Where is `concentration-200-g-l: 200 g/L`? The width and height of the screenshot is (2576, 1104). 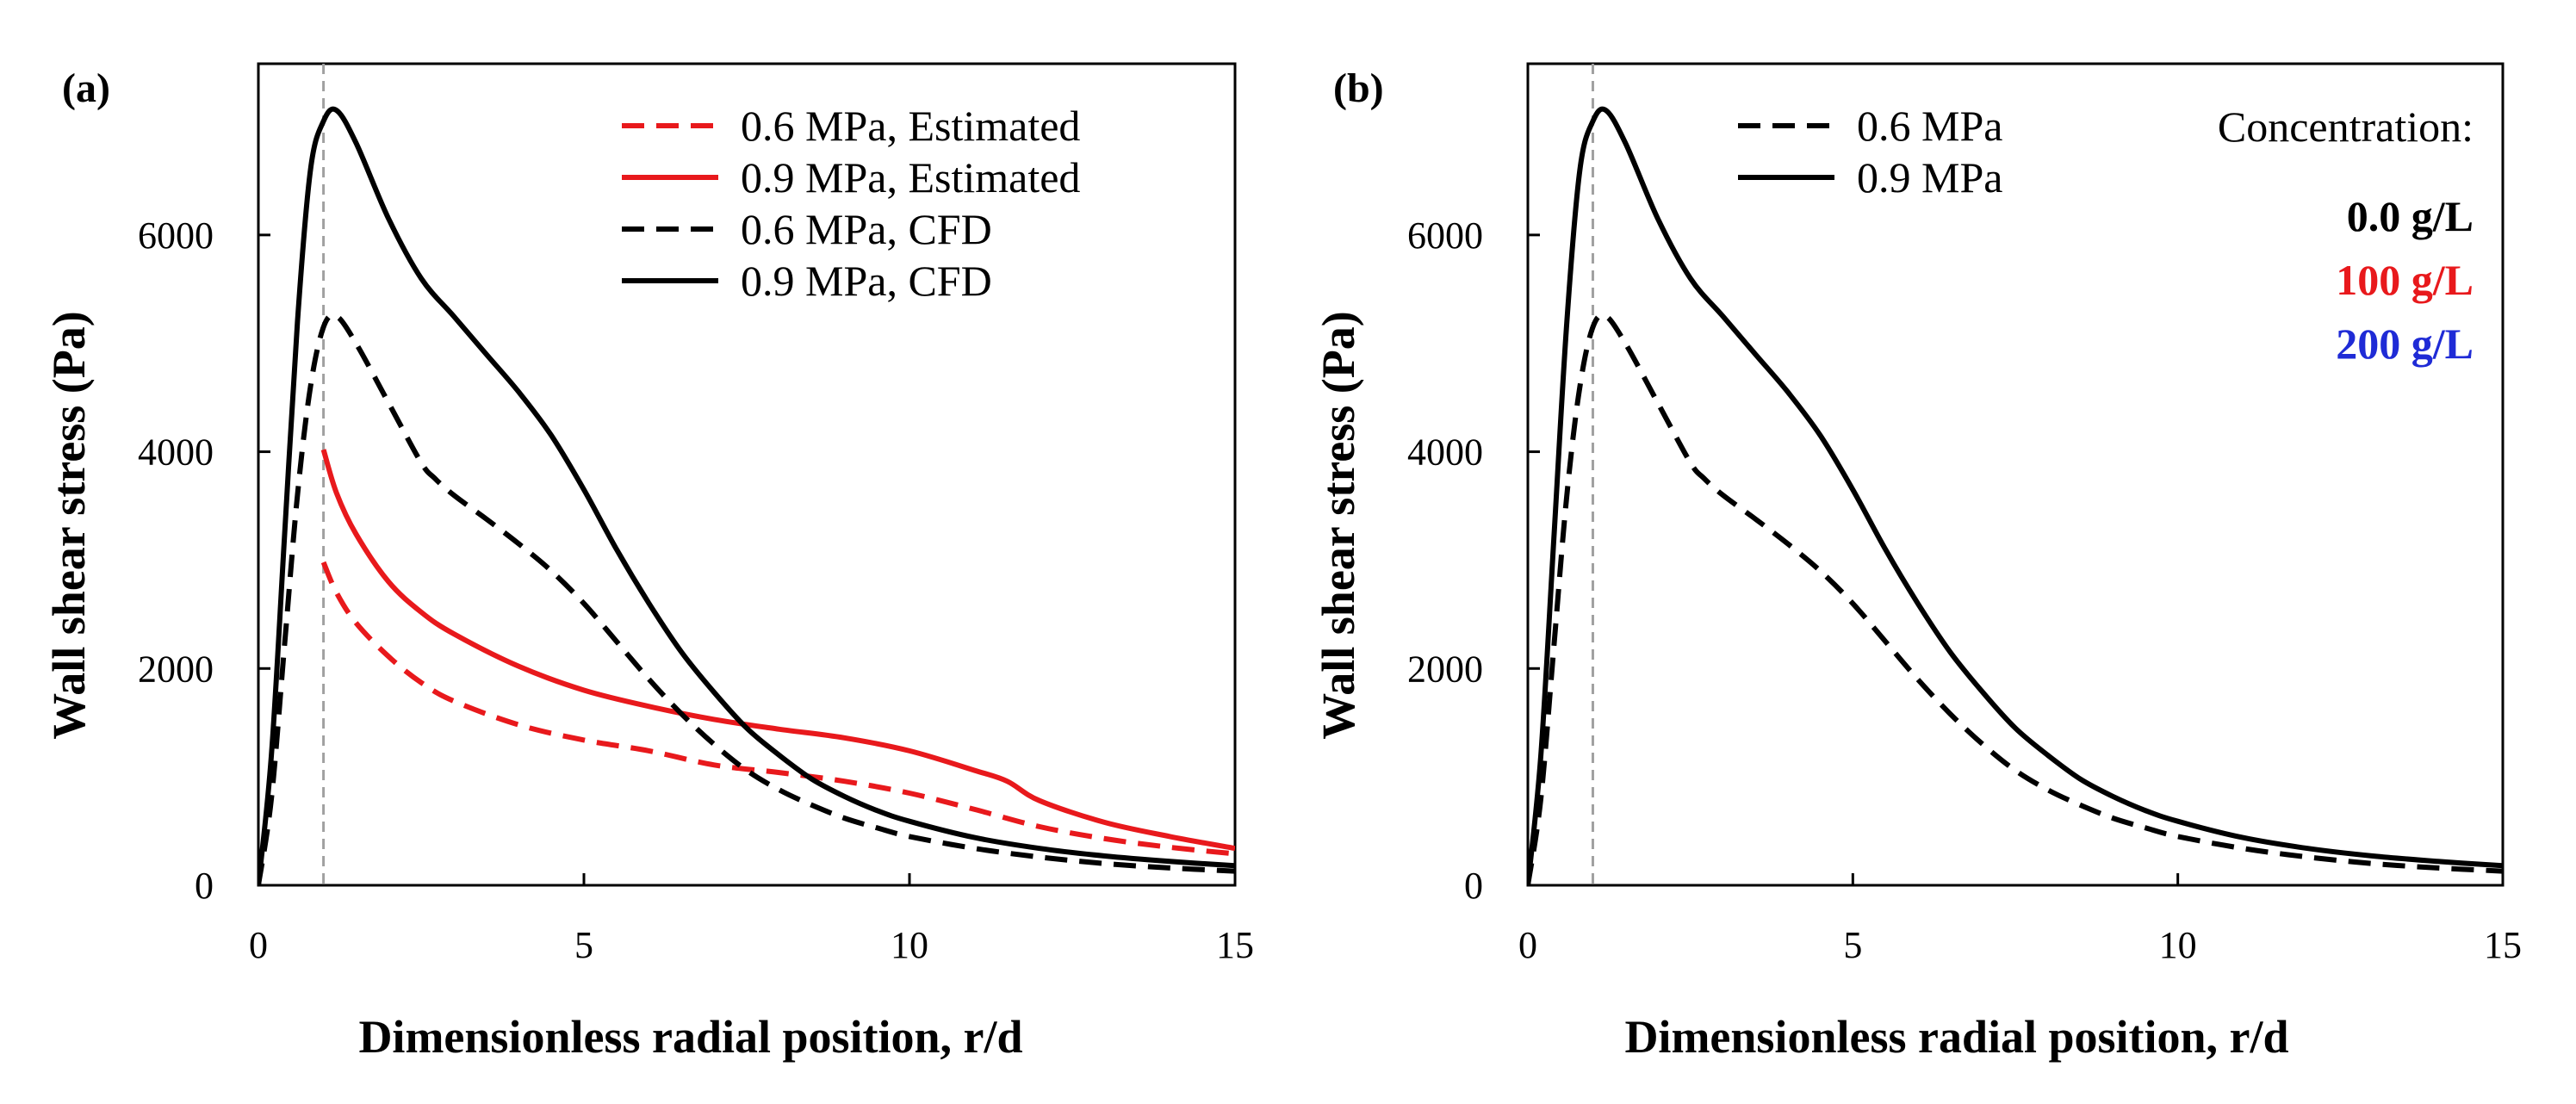 concentration-200-g-l: 200 g/L is located at coordinates (2405, 343).